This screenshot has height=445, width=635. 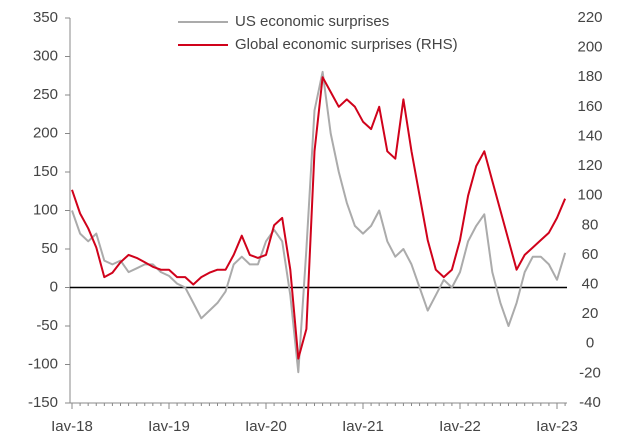 I want to click on y2-tick-label: 120, so click(x=589, y=165).